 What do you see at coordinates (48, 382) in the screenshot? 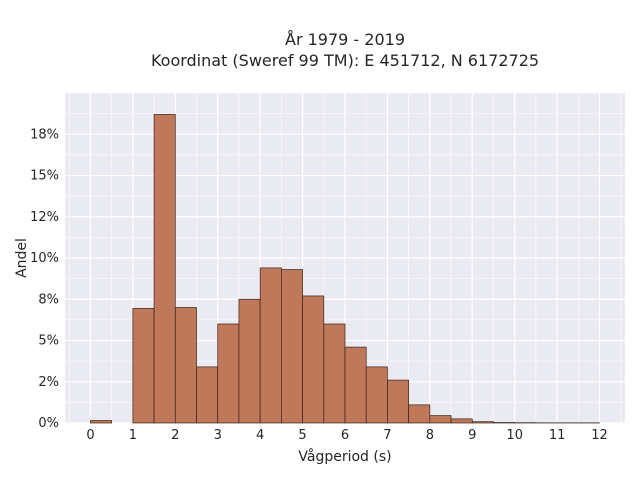
I see `y-tick-label: 2%` at bounding box center [48, 382].